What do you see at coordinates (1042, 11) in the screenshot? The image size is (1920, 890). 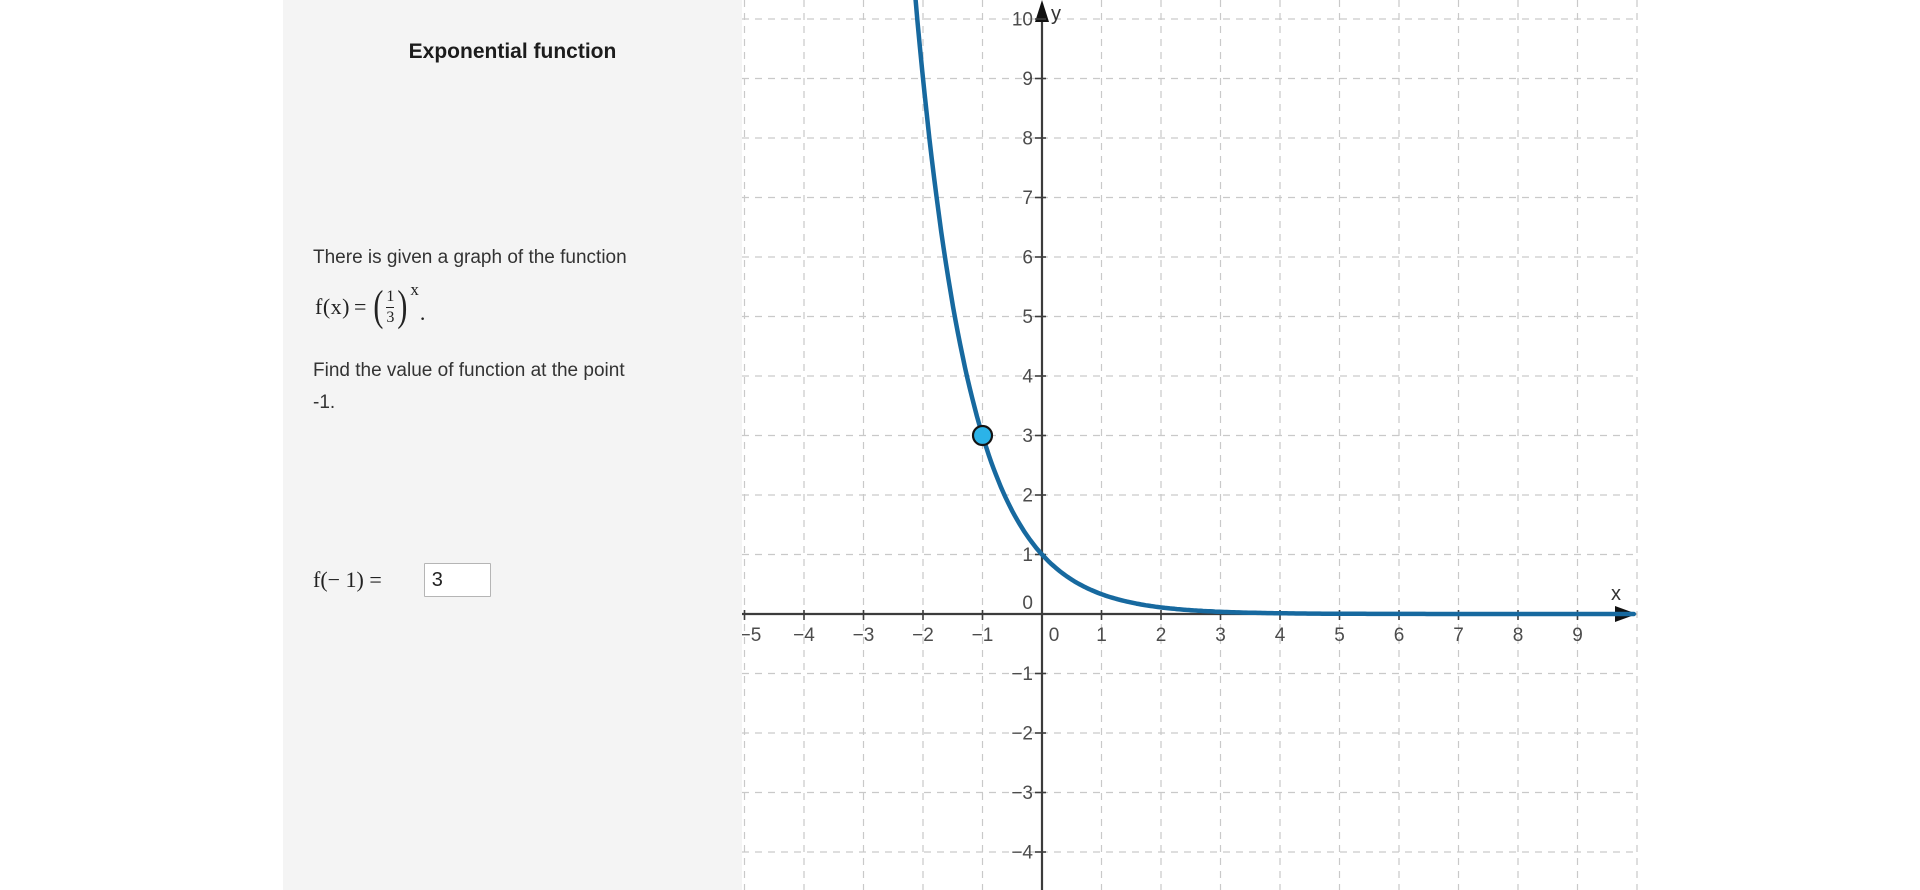 I see `y-axis-arrow` at bounding box center [1042, 11].